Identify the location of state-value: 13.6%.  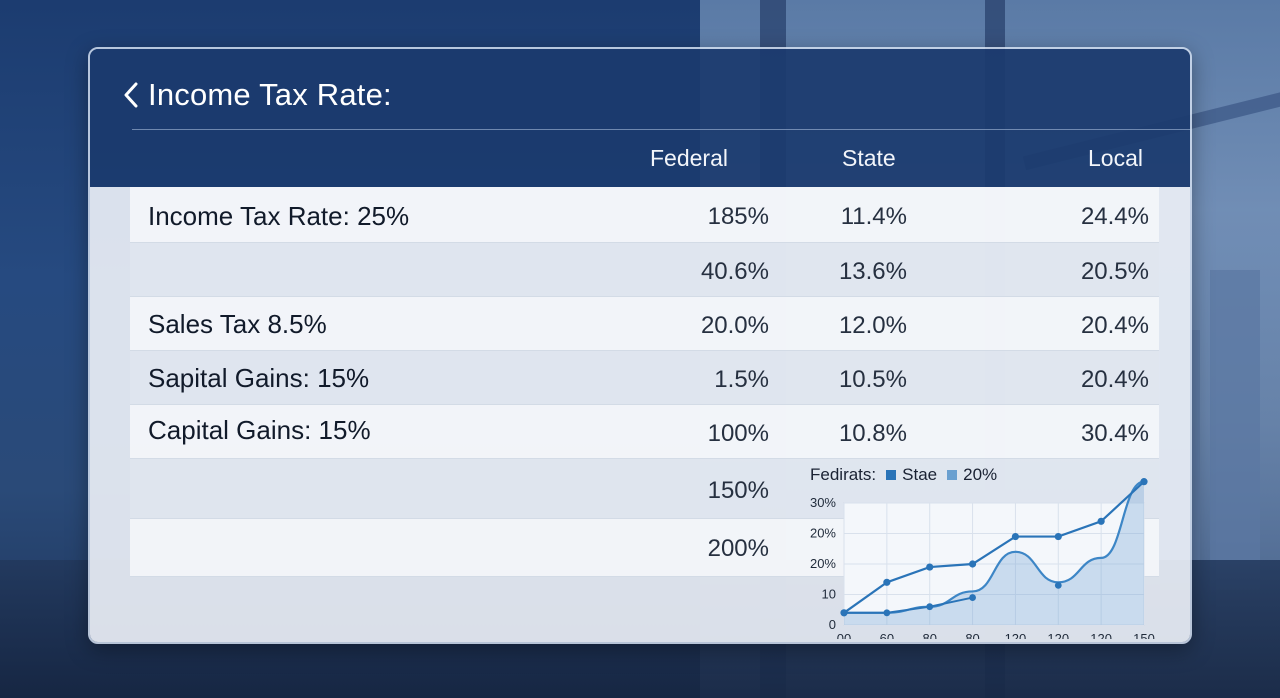
(872, 271).